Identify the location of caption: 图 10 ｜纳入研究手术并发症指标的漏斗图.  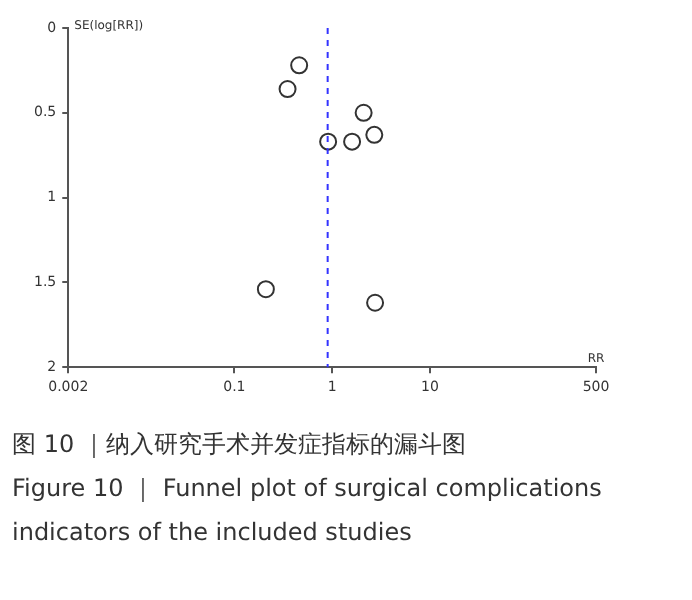
(240, 445).